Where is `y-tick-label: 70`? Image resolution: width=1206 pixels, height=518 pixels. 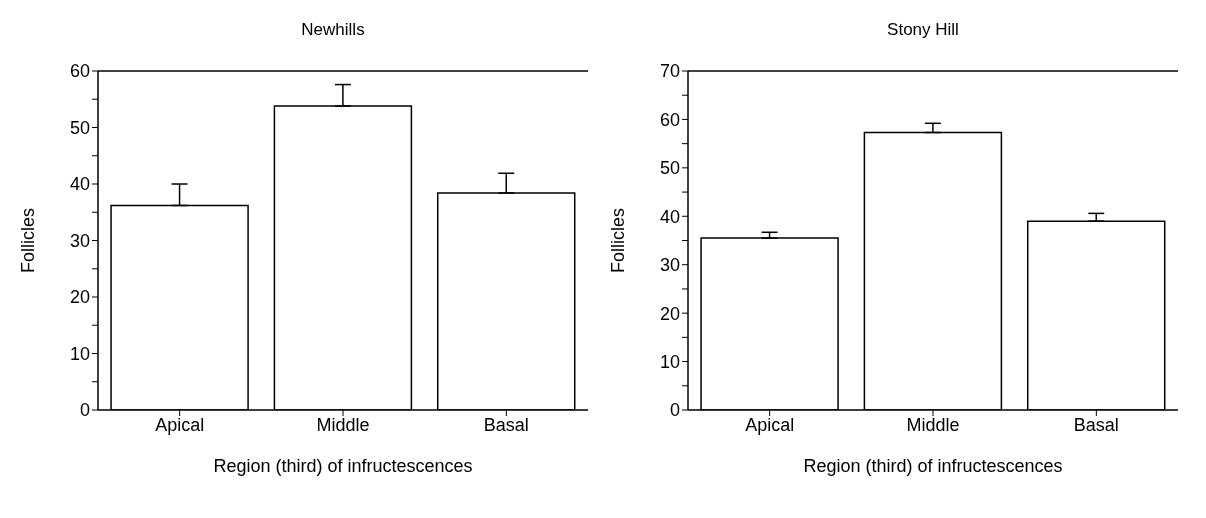 y-tick-label: 70 is located at coordinates (669, 71).